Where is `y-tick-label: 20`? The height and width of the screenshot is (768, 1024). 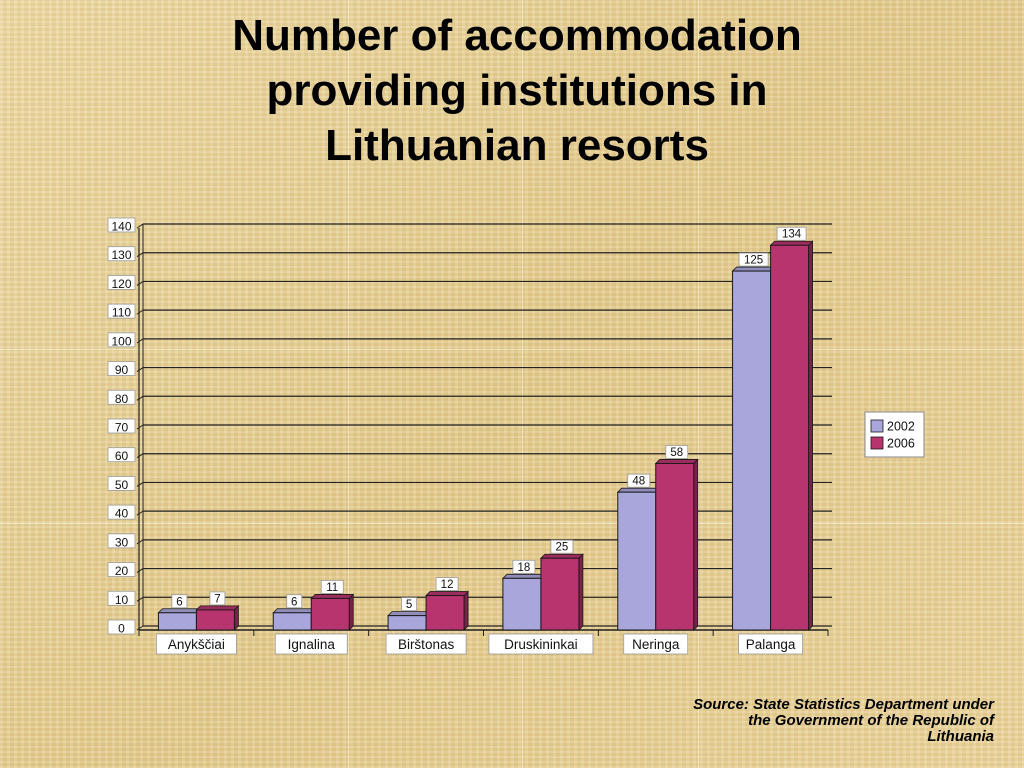 y-tick-label: 20 is located at coordinates (122, 571).